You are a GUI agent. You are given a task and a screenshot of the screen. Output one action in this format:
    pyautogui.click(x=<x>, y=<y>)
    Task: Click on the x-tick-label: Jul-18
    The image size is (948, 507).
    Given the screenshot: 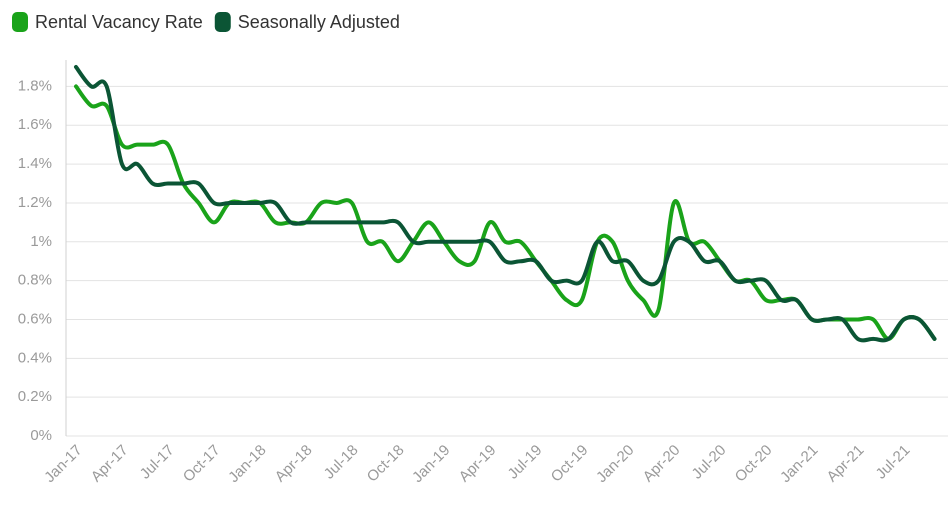 What is the action you would take?
    pyautogui.click(x=341, y=462)
    